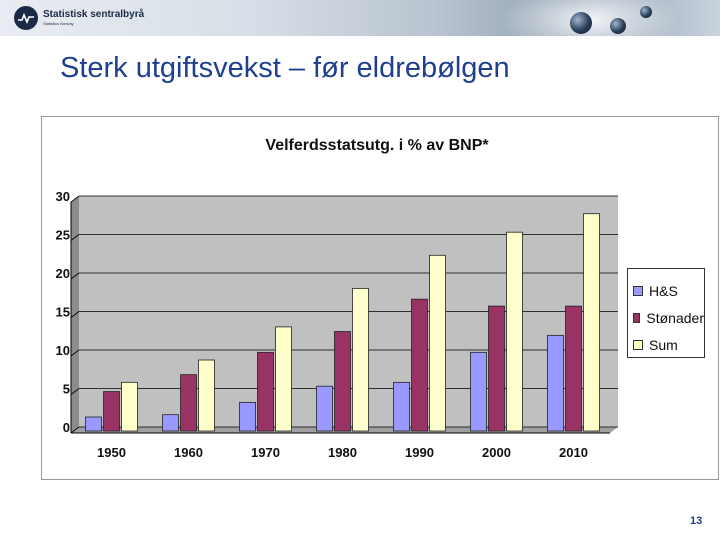  What do you see at coordinates (573, 368) in the screenshot?
I see `bar-stønader-2010` at bounding box center [573, 368].